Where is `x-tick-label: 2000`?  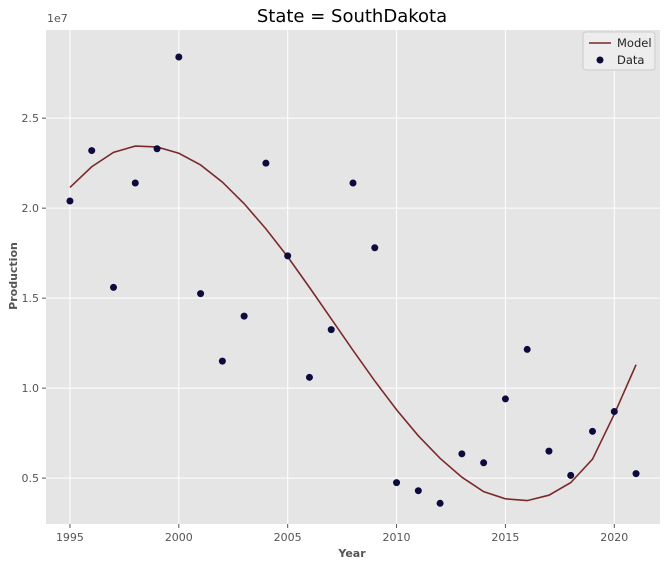 x-tick-label: 2000 is located at coordinates (179, 537).